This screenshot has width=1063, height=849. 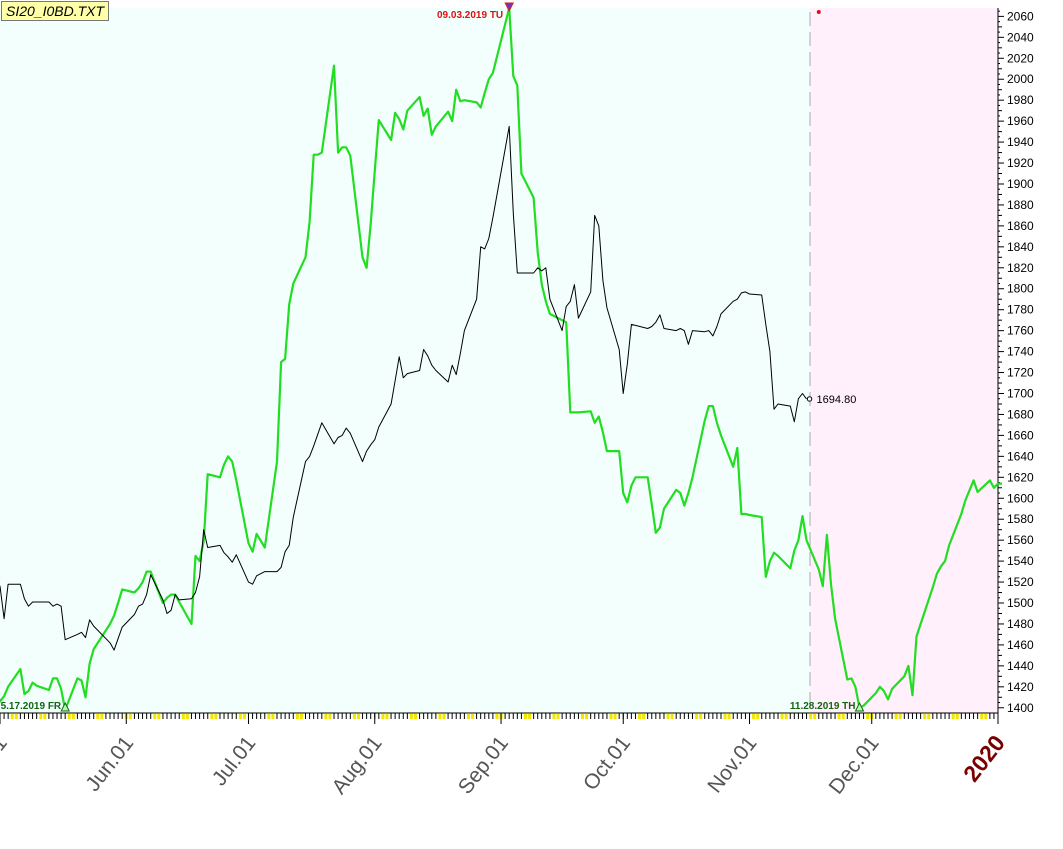 I want to click on y-tick-label: 1500, so click(x=1020, y=603).